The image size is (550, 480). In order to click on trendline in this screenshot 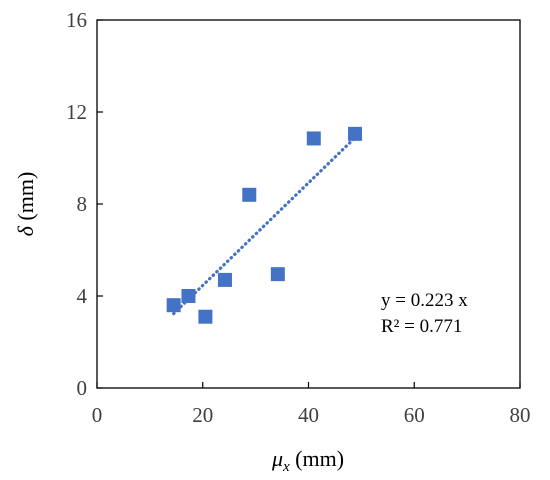, I will do `click(264, 226)`.